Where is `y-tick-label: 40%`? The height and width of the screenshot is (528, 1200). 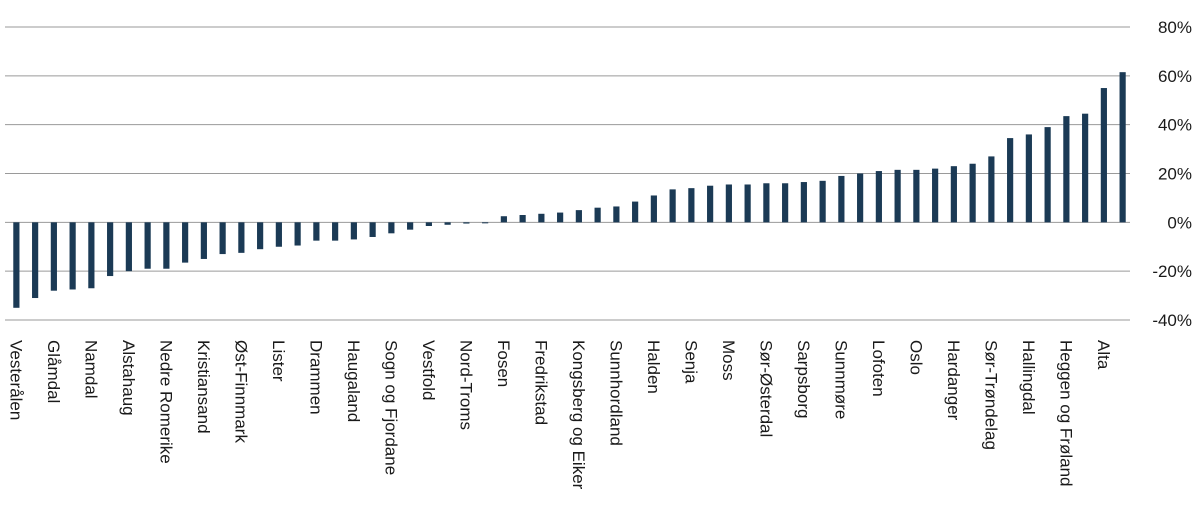 y-tick-label: 40% is located at coordinates (1175, 125).